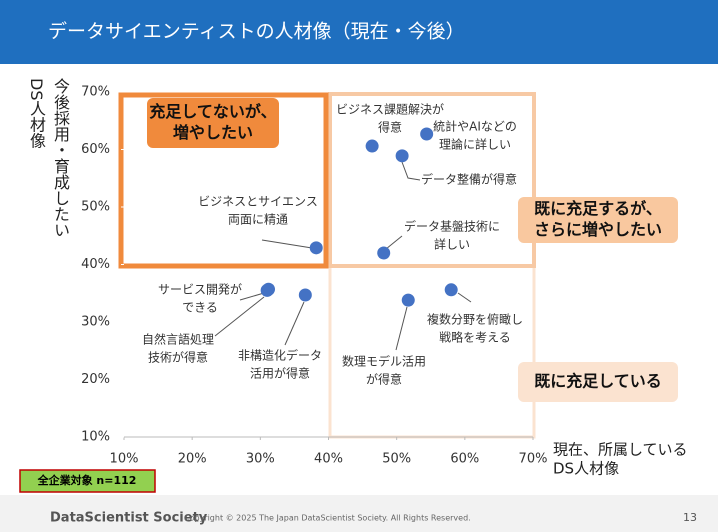 This screenshot has width=718, height=532. Describe the element at coordinates (129, 518) in the screenshot. I see `brand: DataScientist Society` at that location.